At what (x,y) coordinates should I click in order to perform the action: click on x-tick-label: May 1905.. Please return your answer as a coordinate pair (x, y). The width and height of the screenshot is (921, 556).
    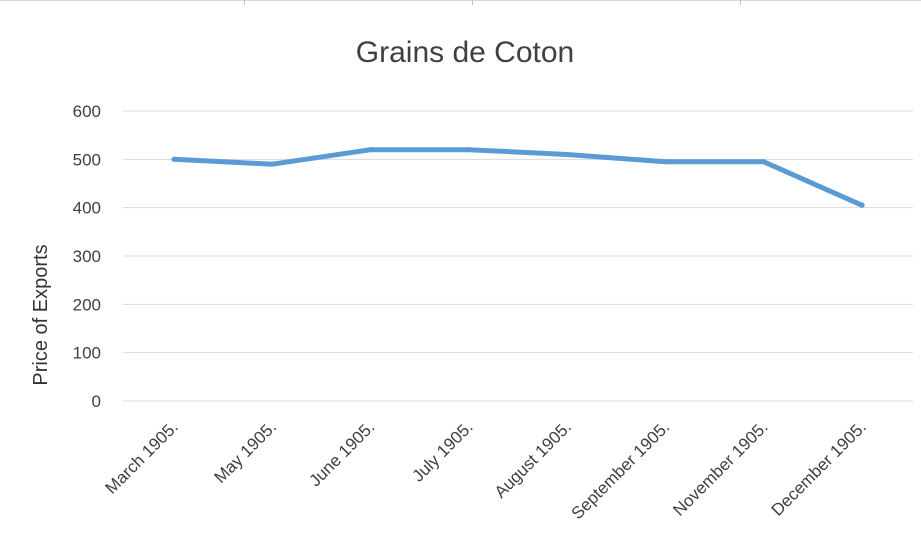
    Looking at the image, I should click on (246, 452).